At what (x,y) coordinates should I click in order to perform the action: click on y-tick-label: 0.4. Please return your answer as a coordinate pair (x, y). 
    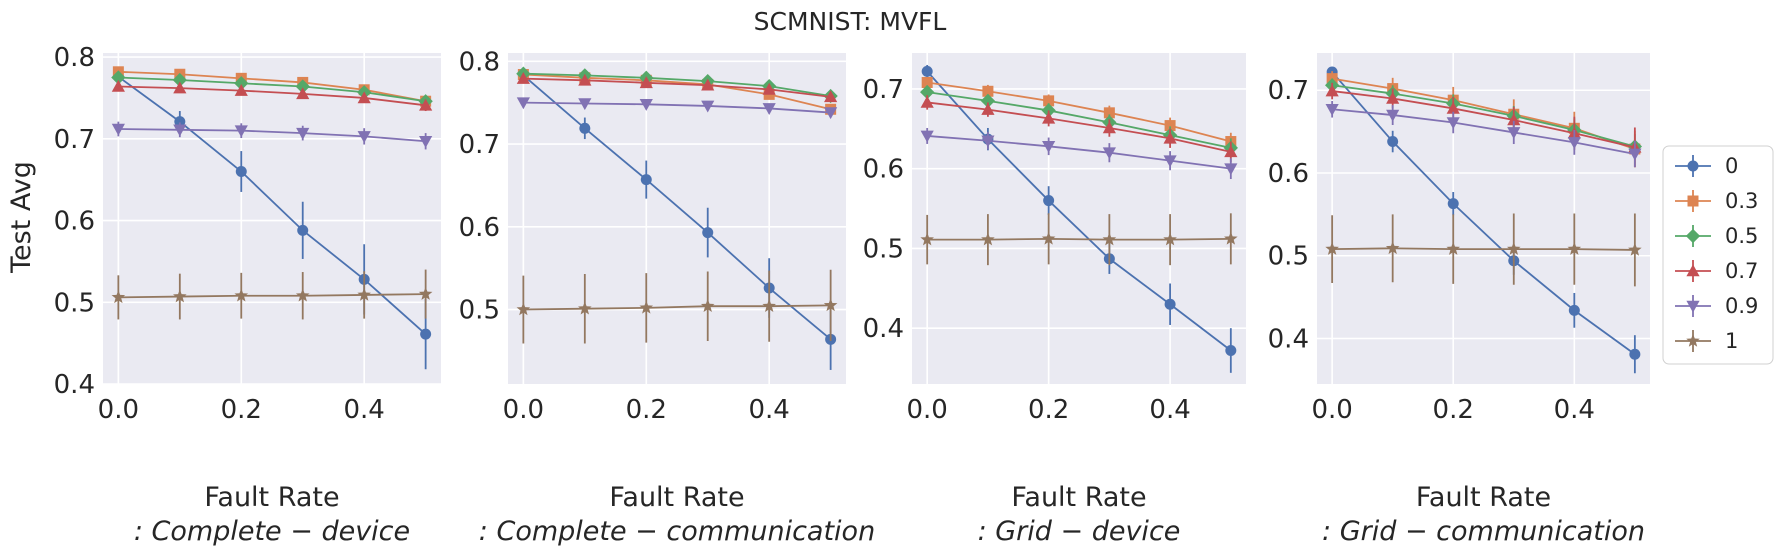
    Looking at the image, I should click on (1288, 339).